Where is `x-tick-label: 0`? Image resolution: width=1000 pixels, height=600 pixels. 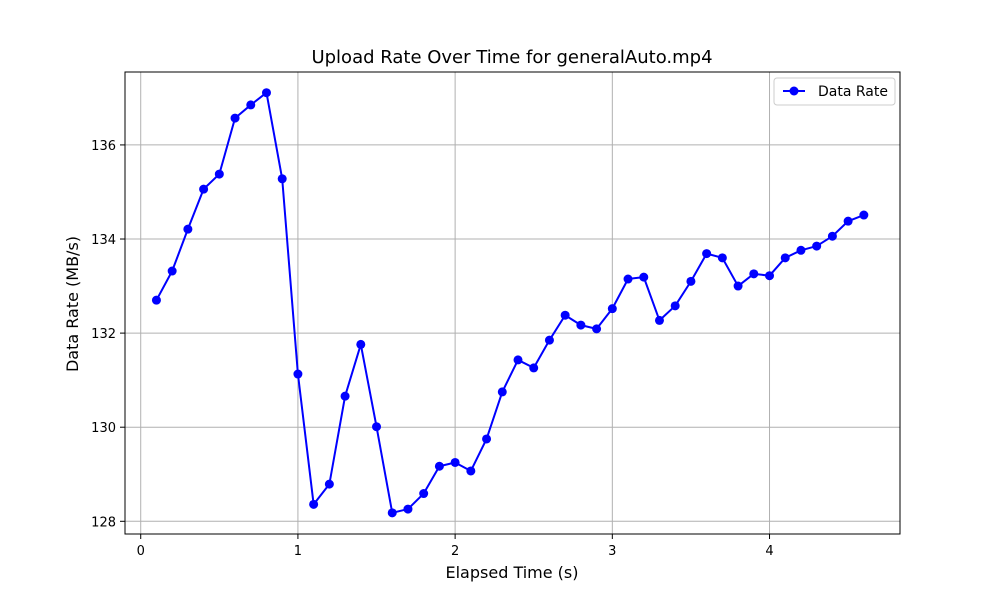 x-tick-label: 0 is located at coordinates (141, 551).